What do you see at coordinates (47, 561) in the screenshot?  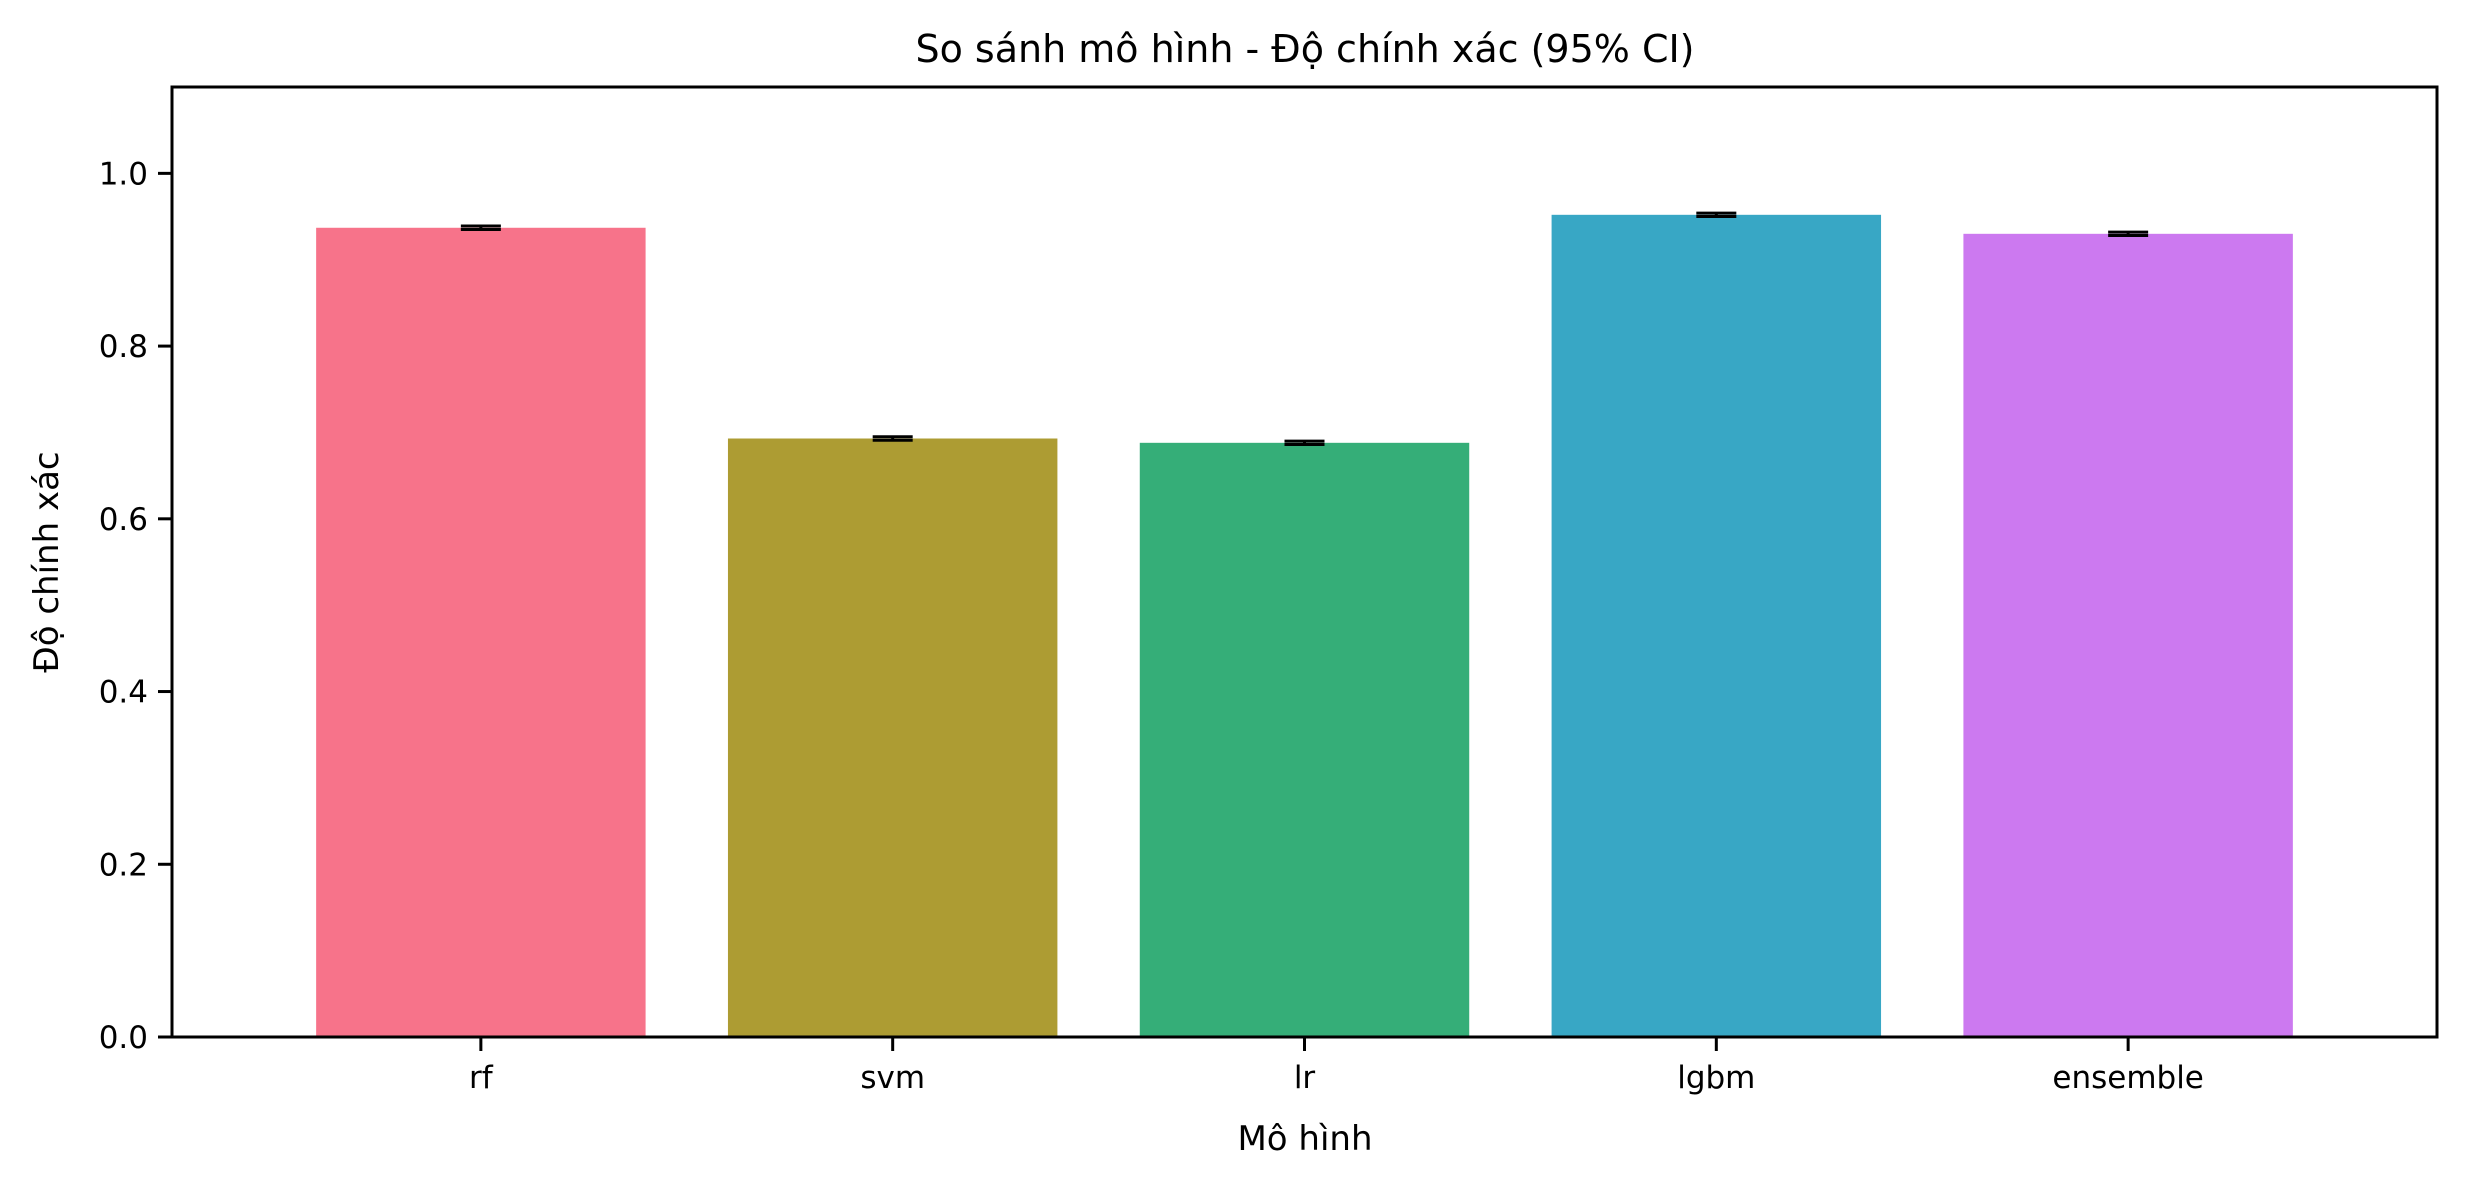 I see `y-axis-title: Độ chính xác` at bounding box center [47, 561].